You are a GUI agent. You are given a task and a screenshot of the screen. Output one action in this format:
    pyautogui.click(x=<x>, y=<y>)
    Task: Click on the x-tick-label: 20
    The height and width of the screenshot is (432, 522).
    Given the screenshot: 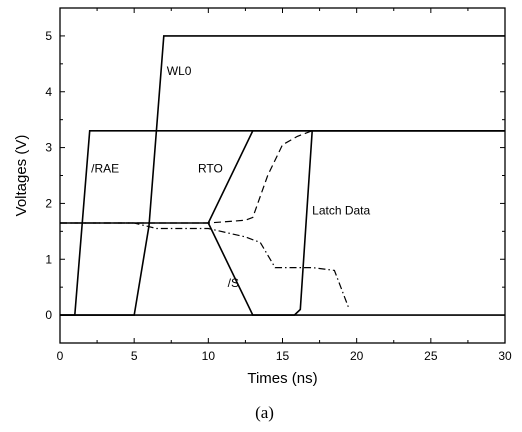 What is the action you would take?
    pyautogui.click(x=357, y=356)
    